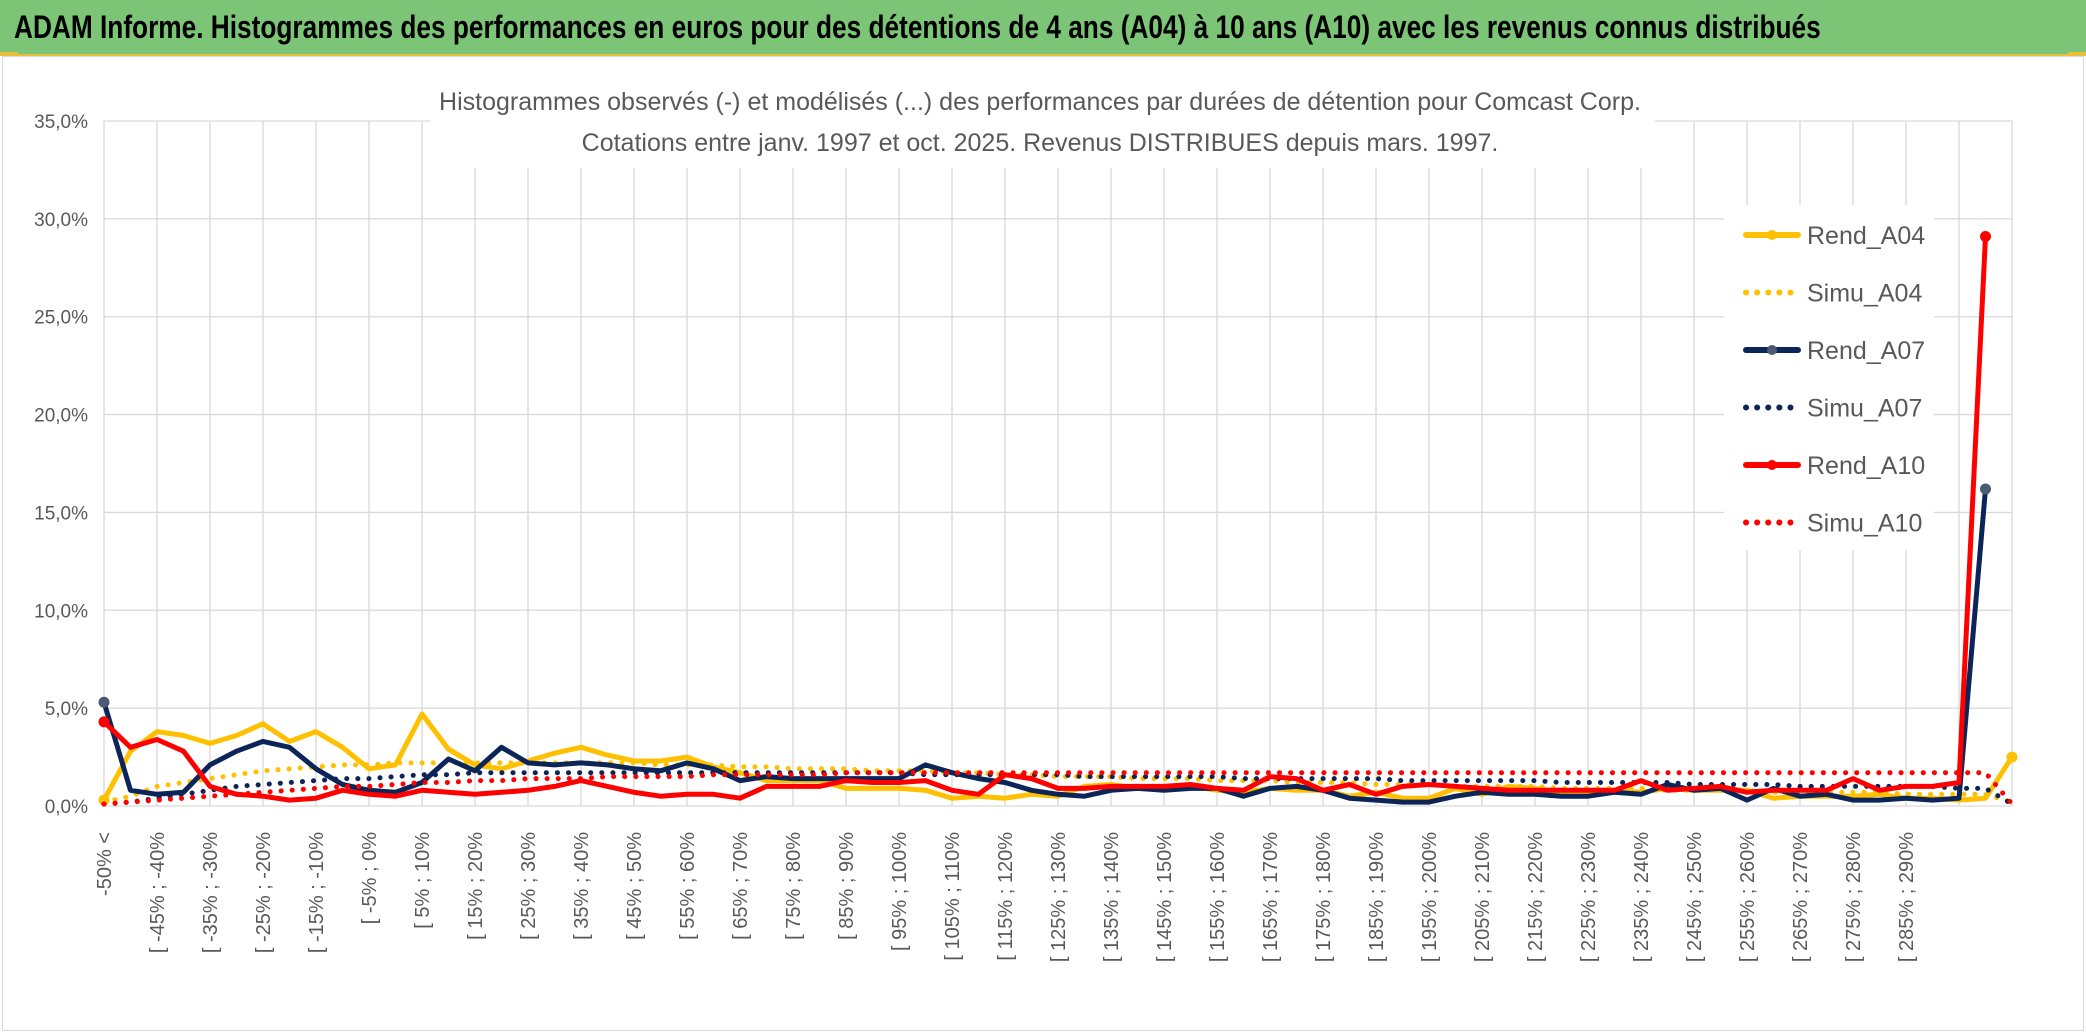 The height and width of the screenshot is (1033, 2086). What do you see at coordinates (1907, 897) in the screenshot?
I see `x-tick-label: [ 285% ; 290%` at bounding box center [1907, 897].